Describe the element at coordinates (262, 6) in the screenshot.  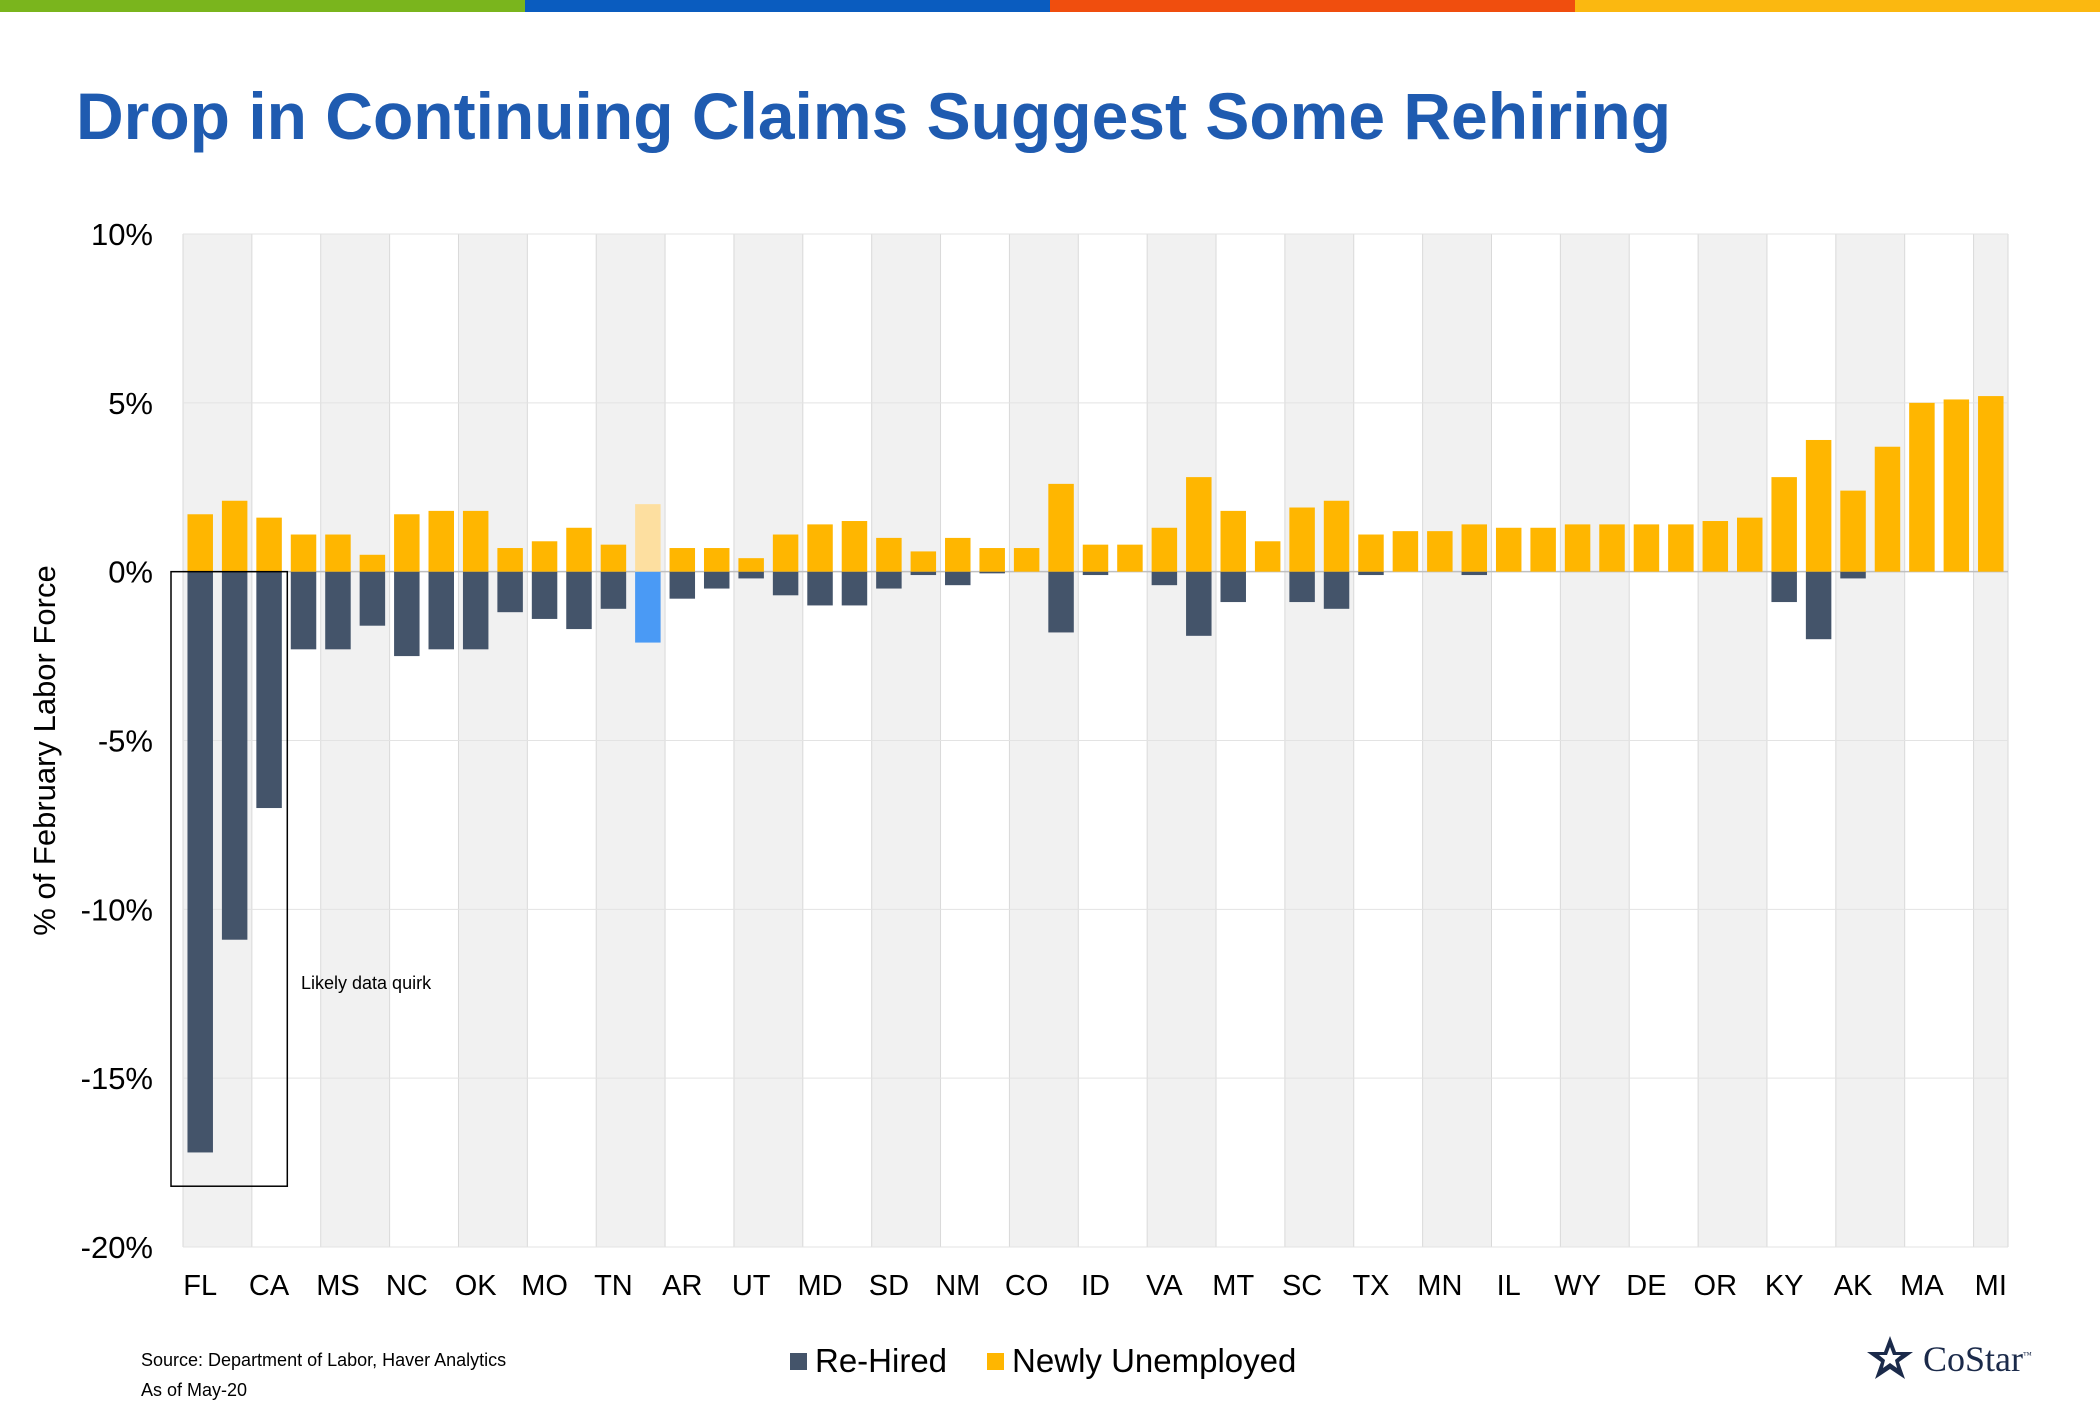
I see `top-bar-segment-green` at that location.